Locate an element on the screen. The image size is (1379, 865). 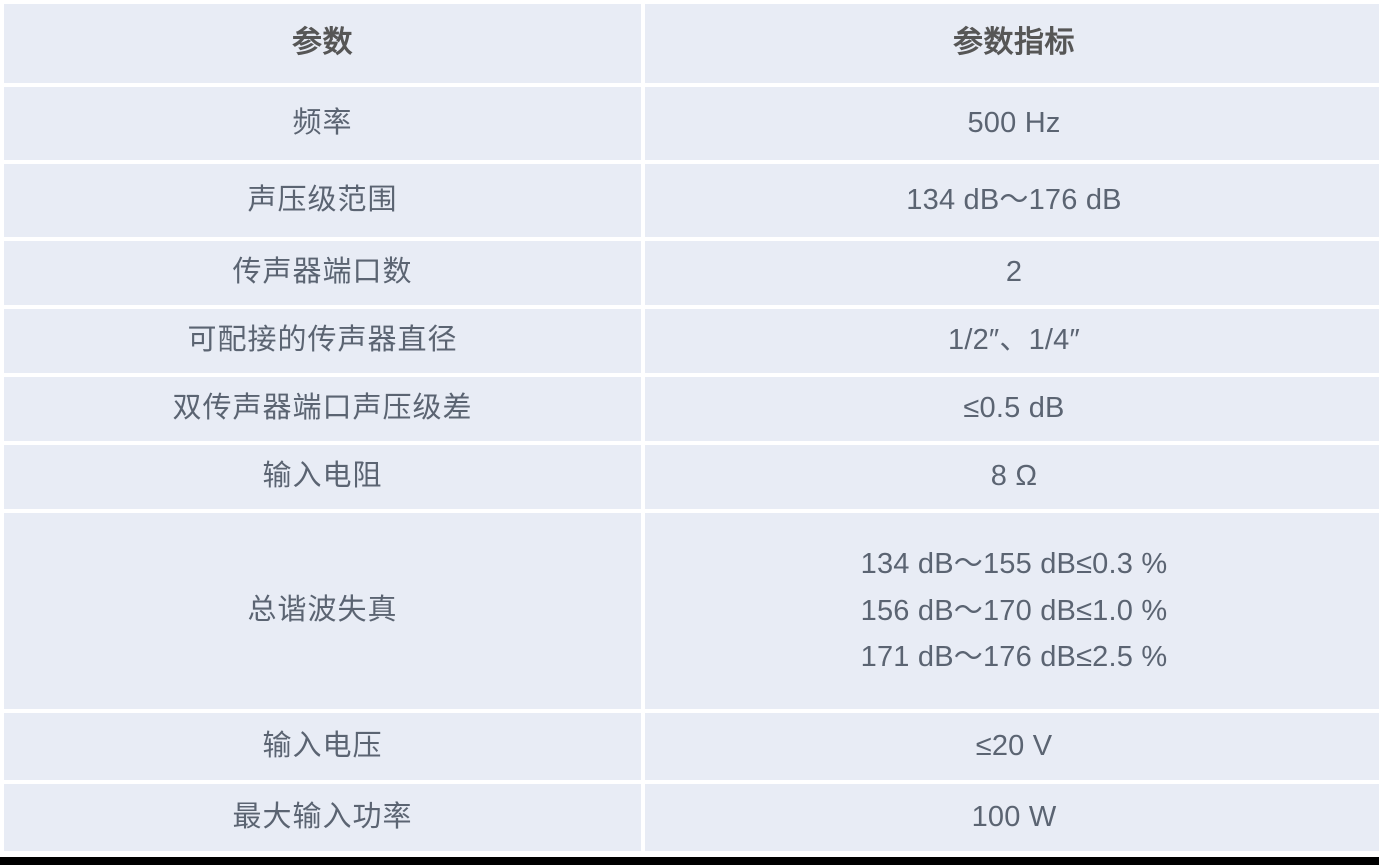
column-header-param: 参数 is located at coordinates (322, 43).